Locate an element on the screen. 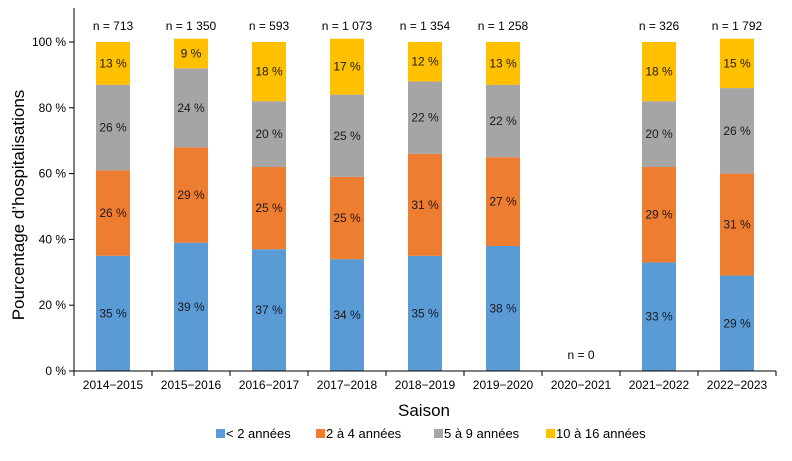 Image resolution: width=792 pixels, height=461 pixels. x-tick-label: 2014−2015 is located at coordinates (113, 385).